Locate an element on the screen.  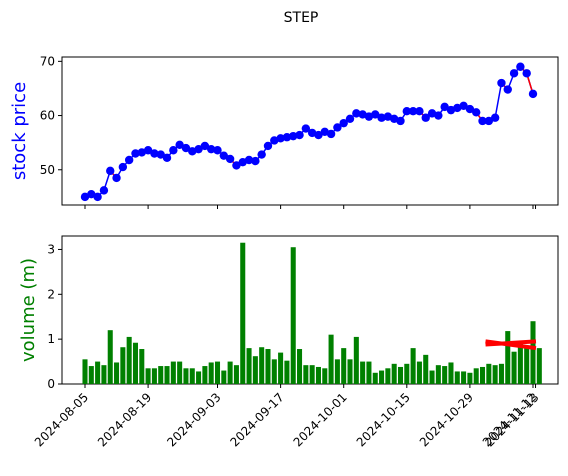
chart-title: STEP is located at coordinates (301, 18).